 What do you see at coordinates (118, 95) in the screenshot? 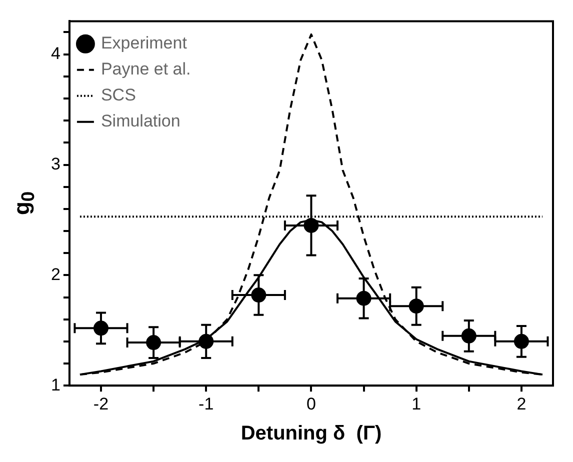
I see `legend-label: SCS` at bounding box center [118, 95].